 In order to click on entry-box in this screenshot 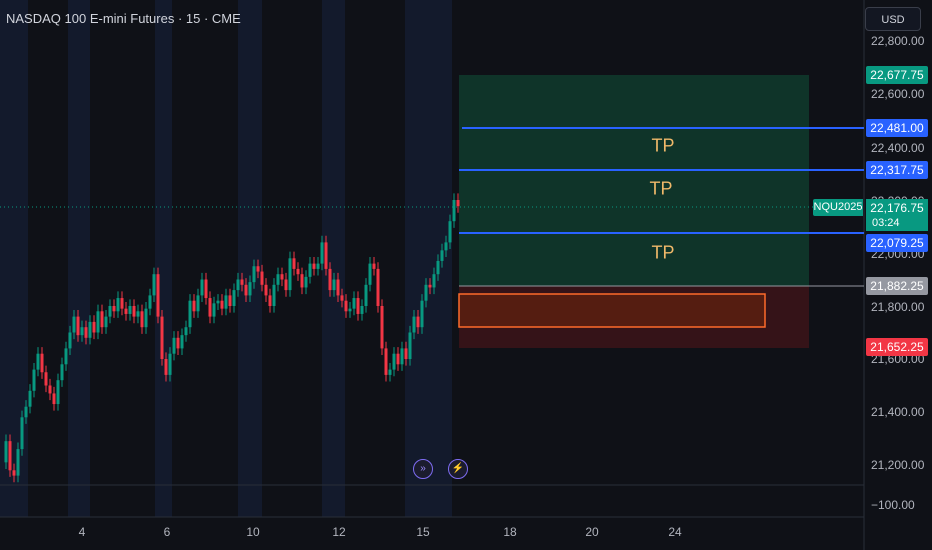, I will do `click(612, 310)`.